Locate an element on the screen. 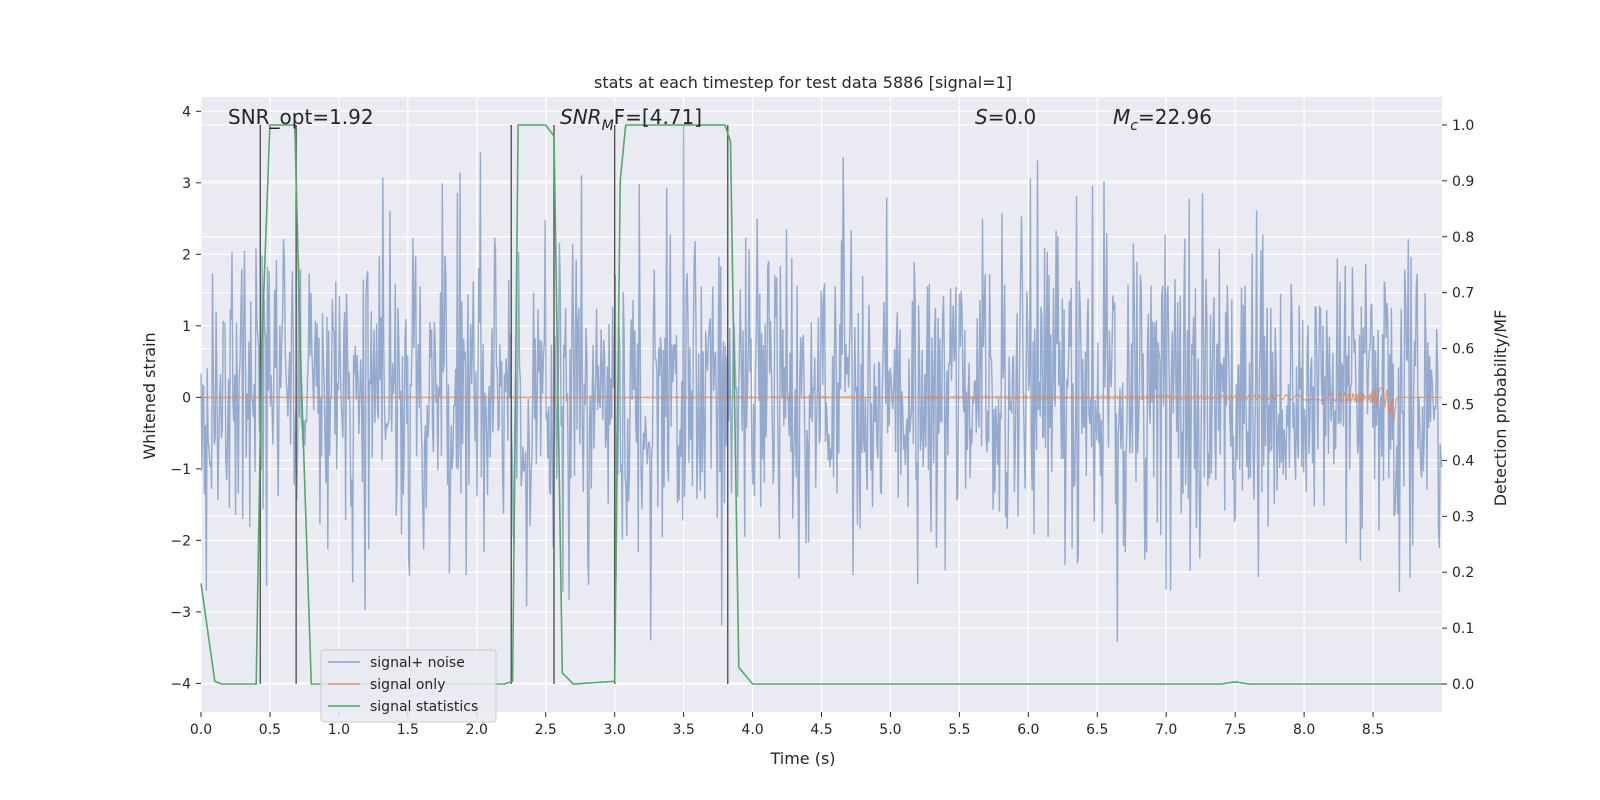  legend-box is located at coordinates (408, 686).